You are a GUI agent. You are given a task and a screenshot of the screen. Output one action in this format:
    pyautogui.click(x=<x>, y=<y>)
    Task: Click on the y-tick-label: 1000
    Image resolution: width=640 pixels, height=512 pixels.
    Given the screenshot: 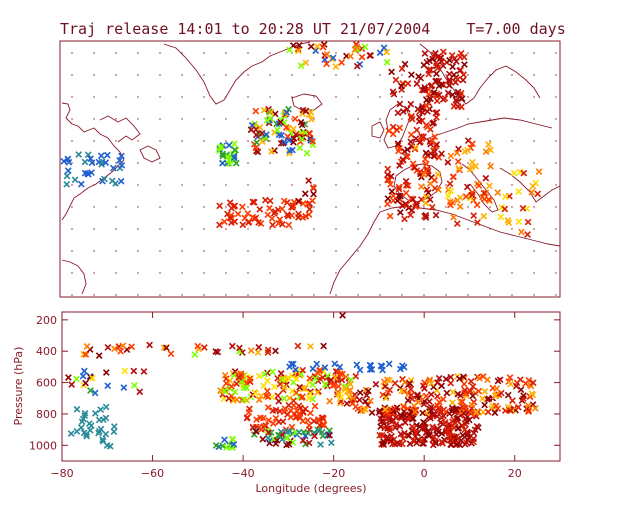 What is the action you would take?
    pyautogui.click(x=43, y=445)
    